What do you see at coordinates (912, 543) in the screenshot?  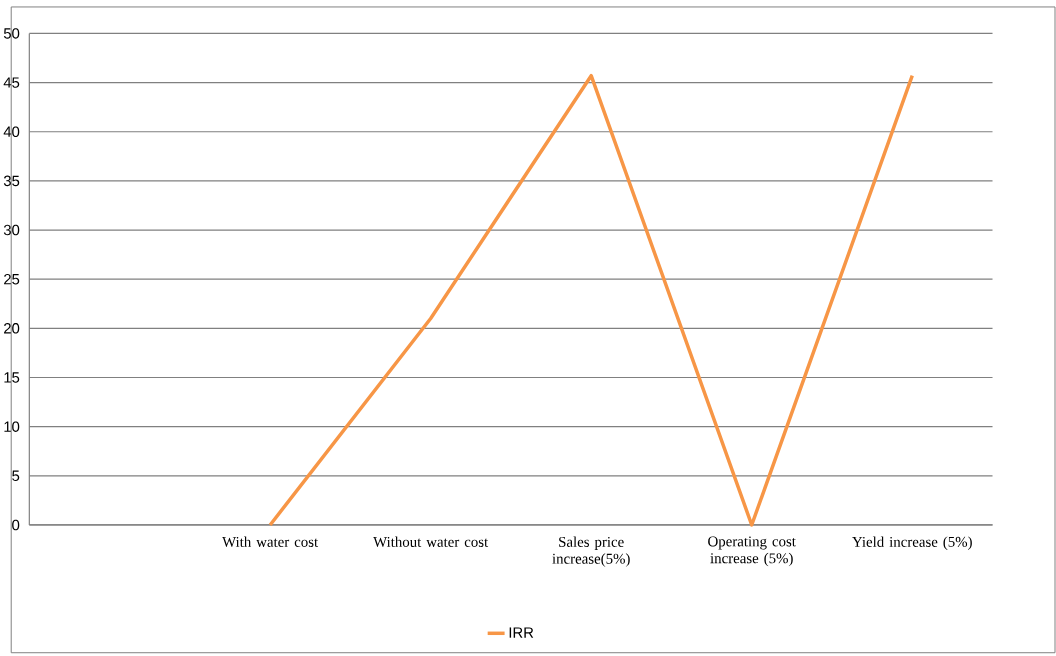 I see `x-tick-label: Yield increase (5%)` at bounding box center [912, 543].